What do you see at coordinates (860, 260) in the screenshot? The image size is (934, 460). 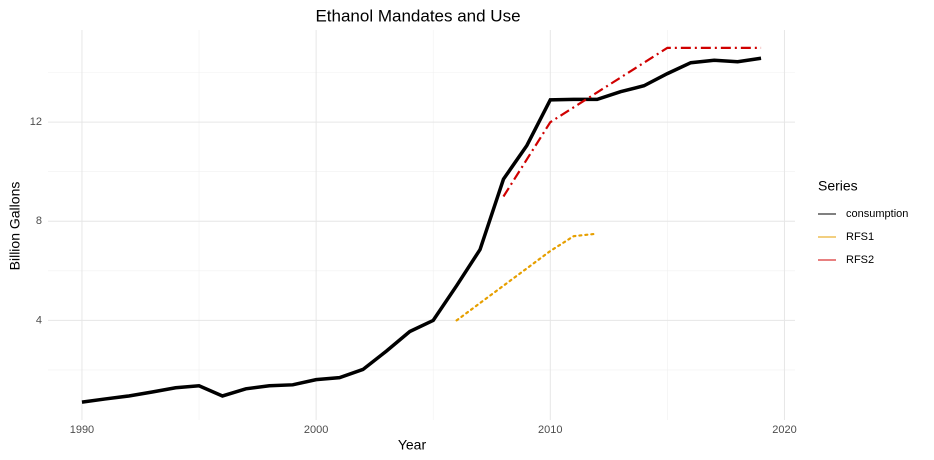 I see `legend-label: RFS2` at bounding box center [860, 260].